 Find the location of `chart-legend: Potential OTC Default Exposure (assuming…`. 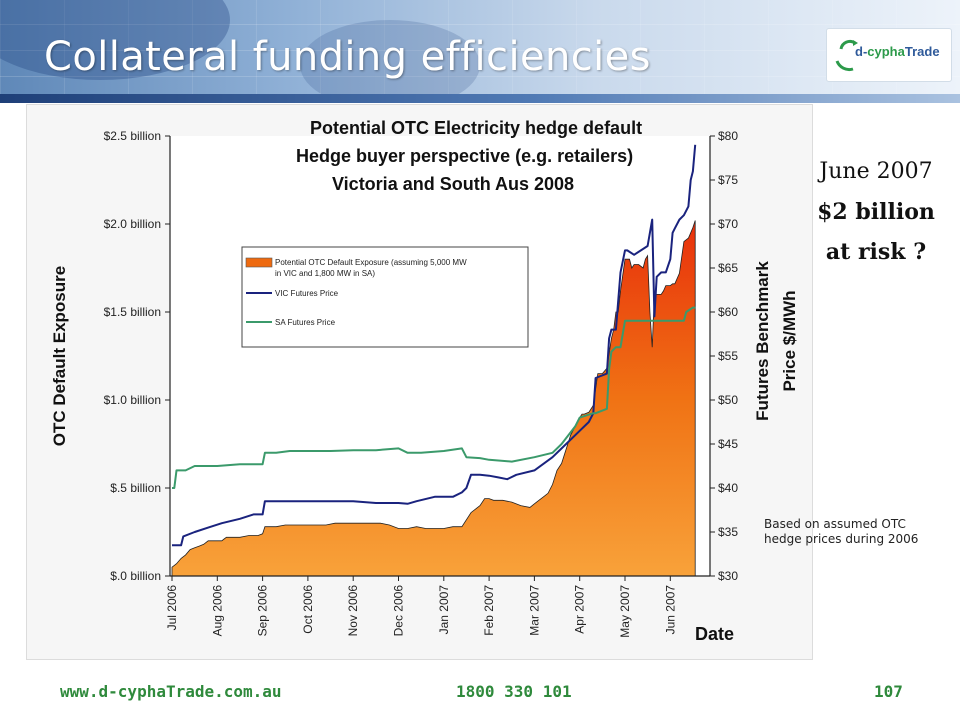

chart-legend: Potential OTC Default Exposure (assuming… is located at coordinates (385, 297).